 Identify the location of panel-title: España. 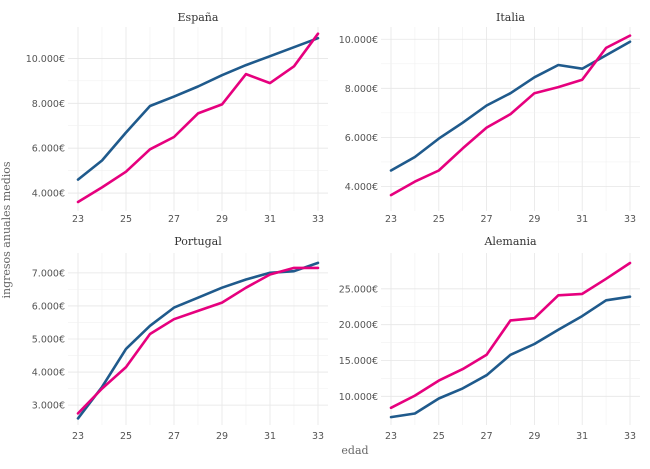
(198, 17).